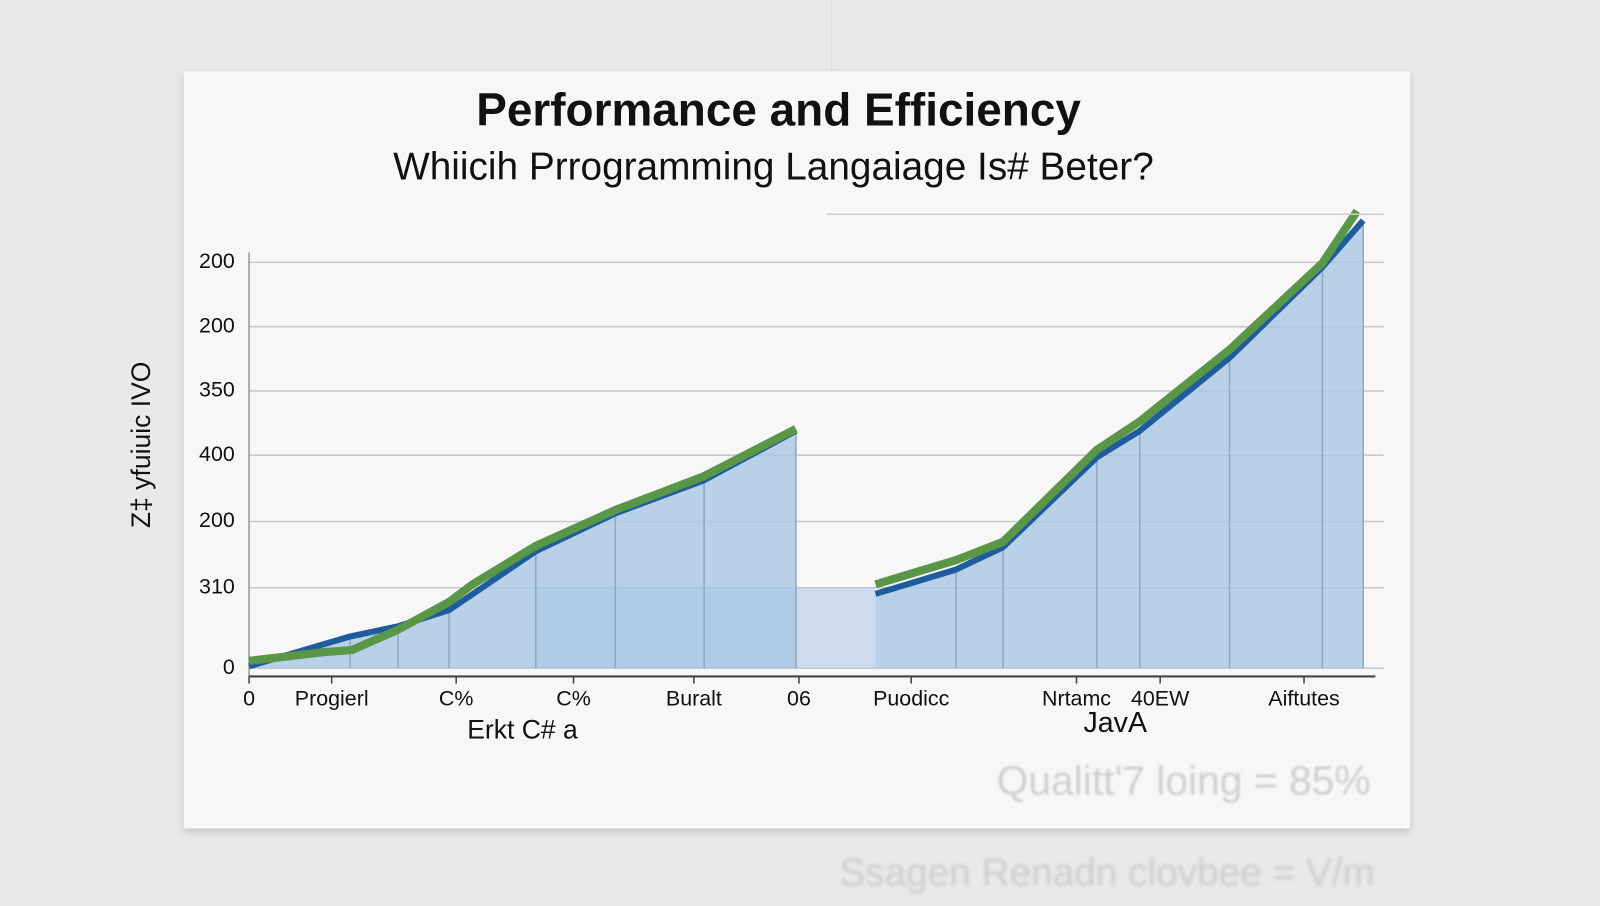  I want to click on annotation: Qualitt'7 loing = 85%, so click(1184, 780).